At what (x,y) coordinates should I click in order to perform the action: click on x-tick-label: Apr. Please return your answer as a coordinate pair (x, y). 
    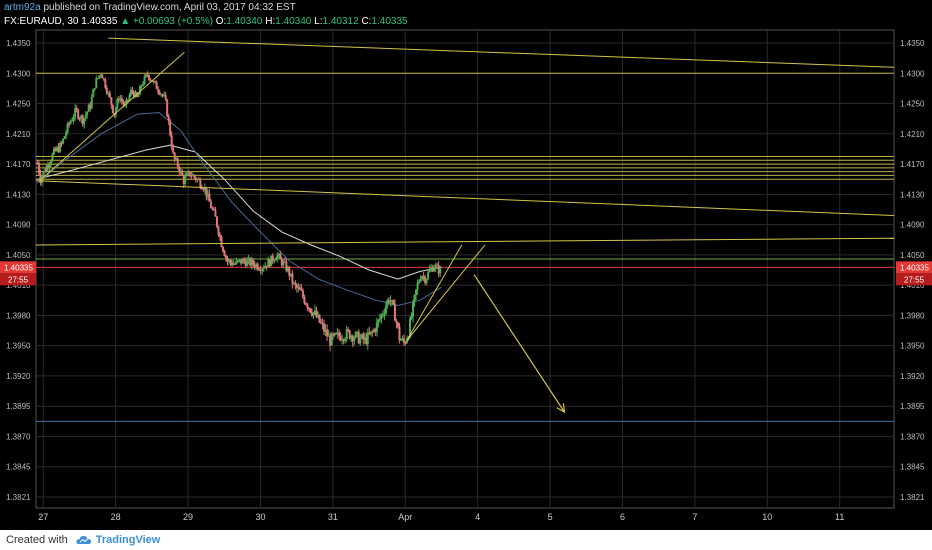
    Looking at the image, I should click on (405, 517).